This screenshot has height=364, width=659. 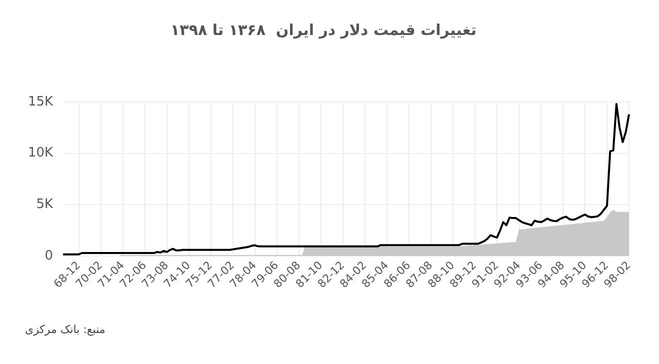 What do you see at coordinates (65, 329) in the screenshot?
I see `text: منبع: بانک مرکزی` at bounding box center [65, 329].